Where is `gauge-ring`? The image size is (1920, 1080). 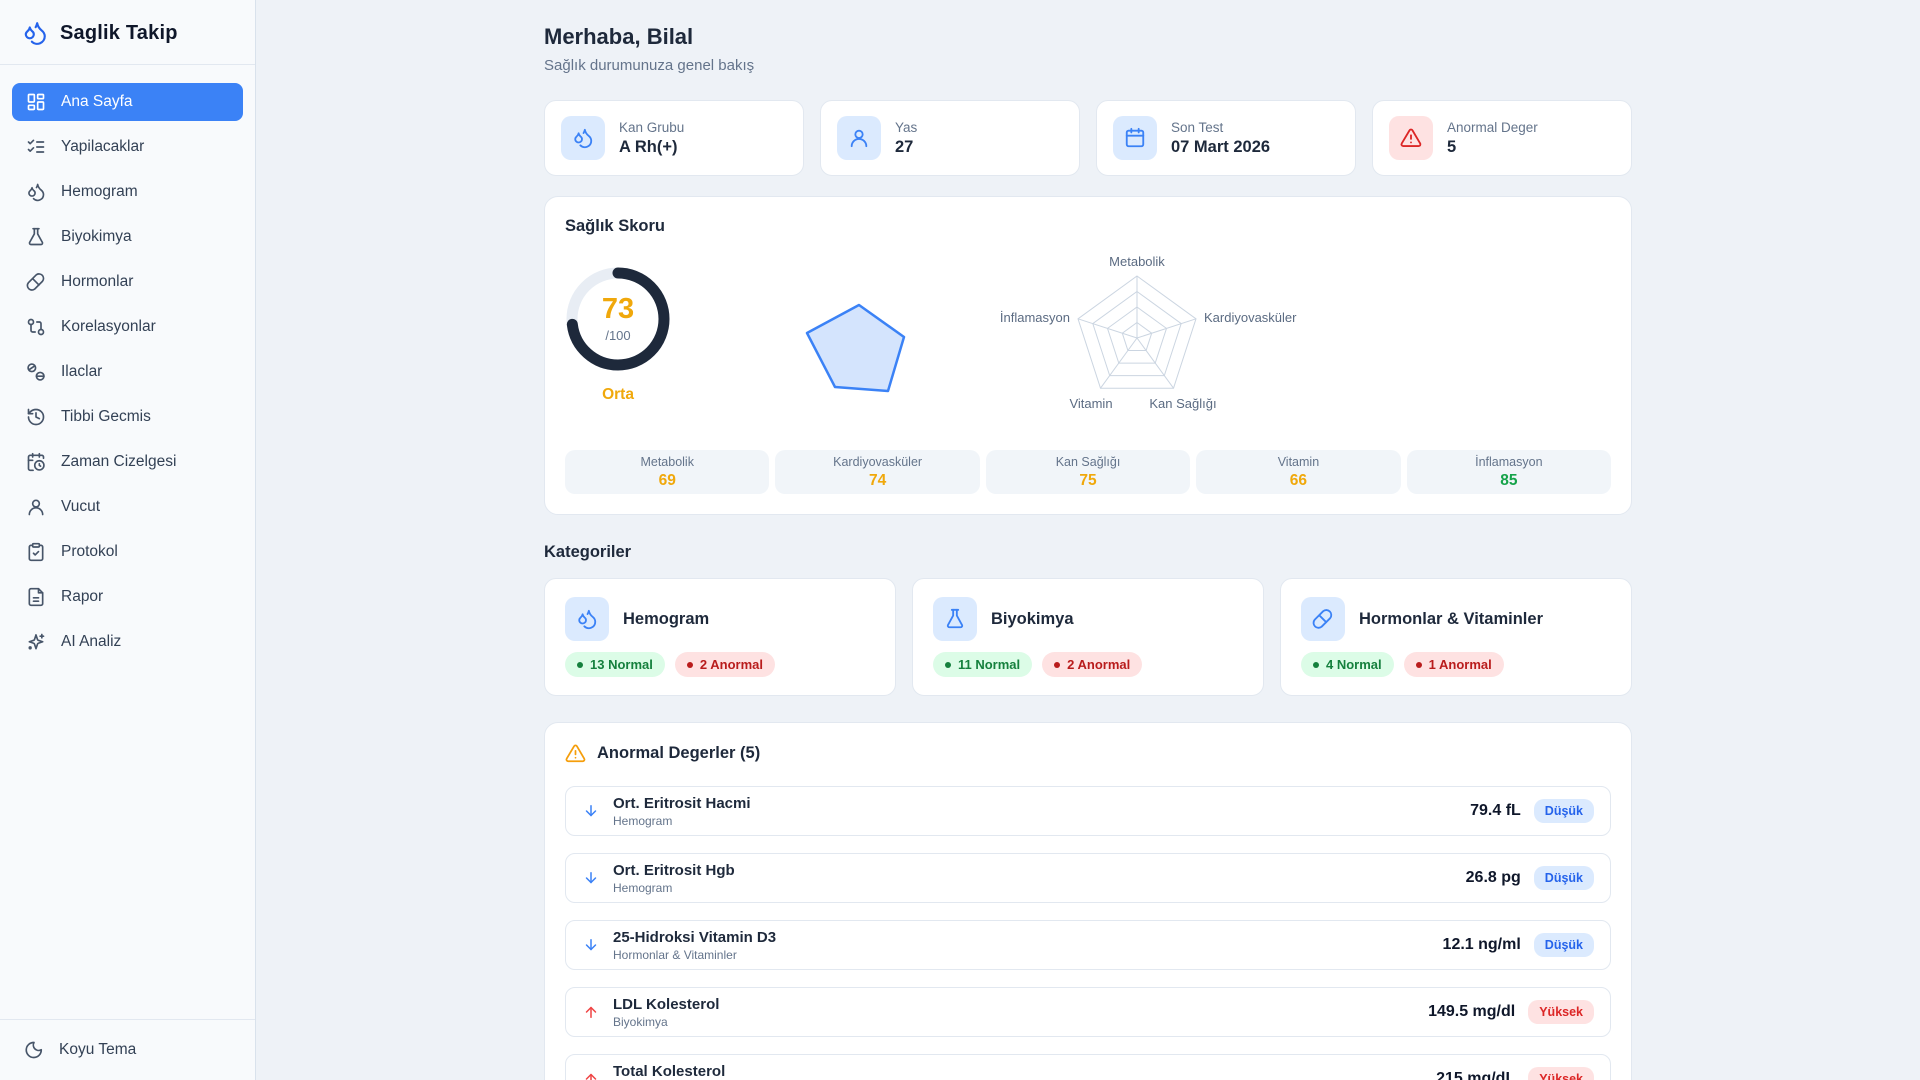
gauge-ring is located at coordinates (618, 318).